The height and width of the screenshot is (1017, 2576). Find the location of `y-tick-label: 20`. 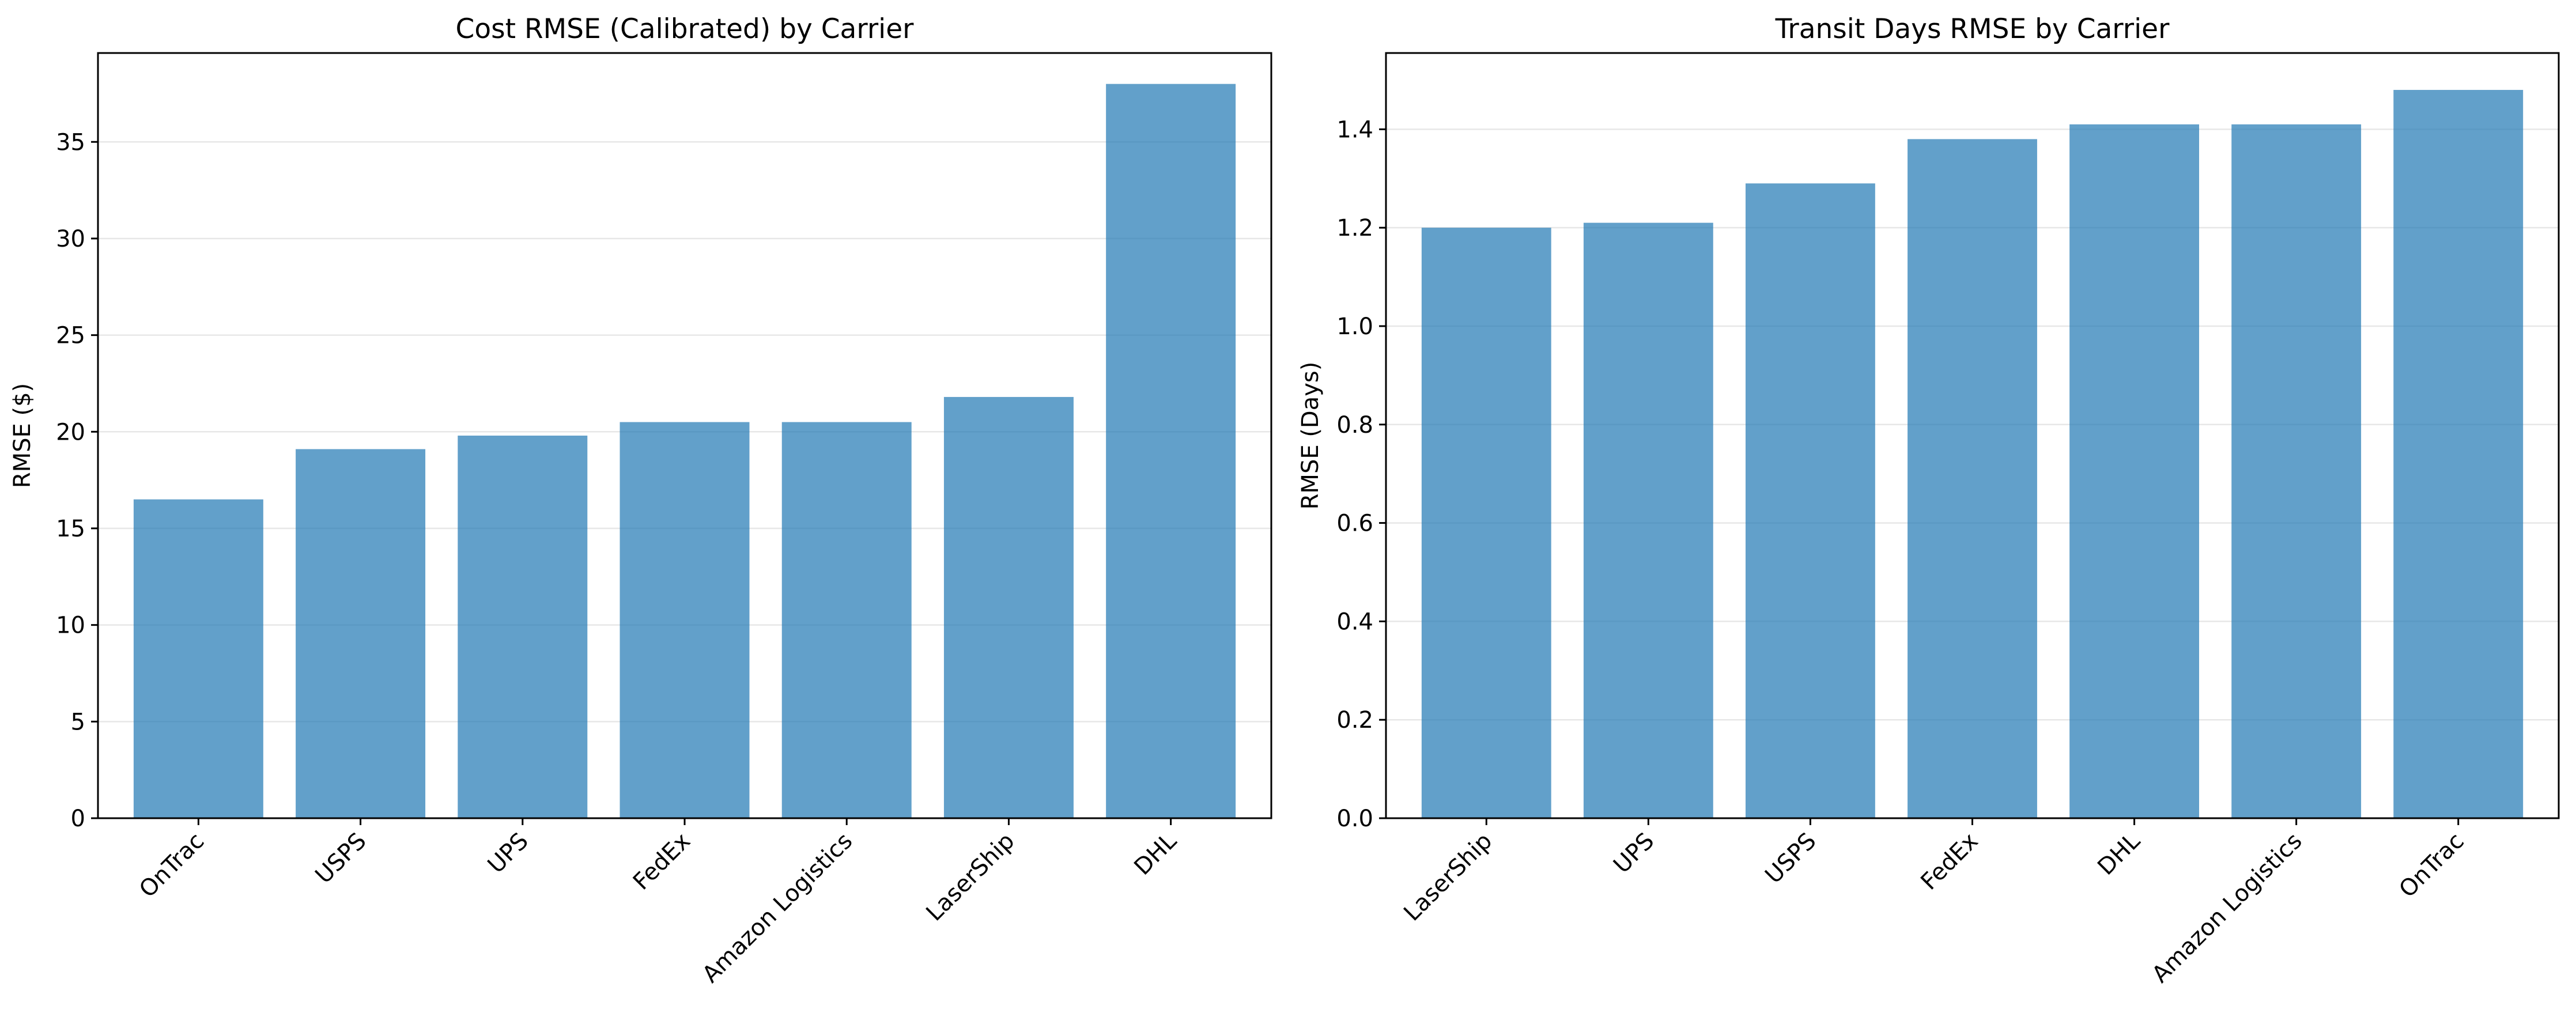

y-tick-label: 20 is located at coordinates (70, 432).